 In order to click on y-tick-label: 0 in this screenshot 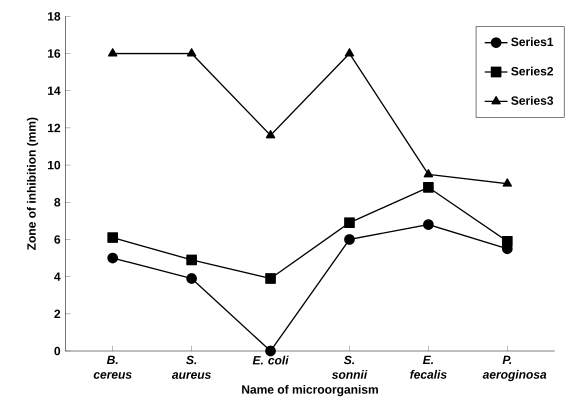, I will do `click(57, 351)`.